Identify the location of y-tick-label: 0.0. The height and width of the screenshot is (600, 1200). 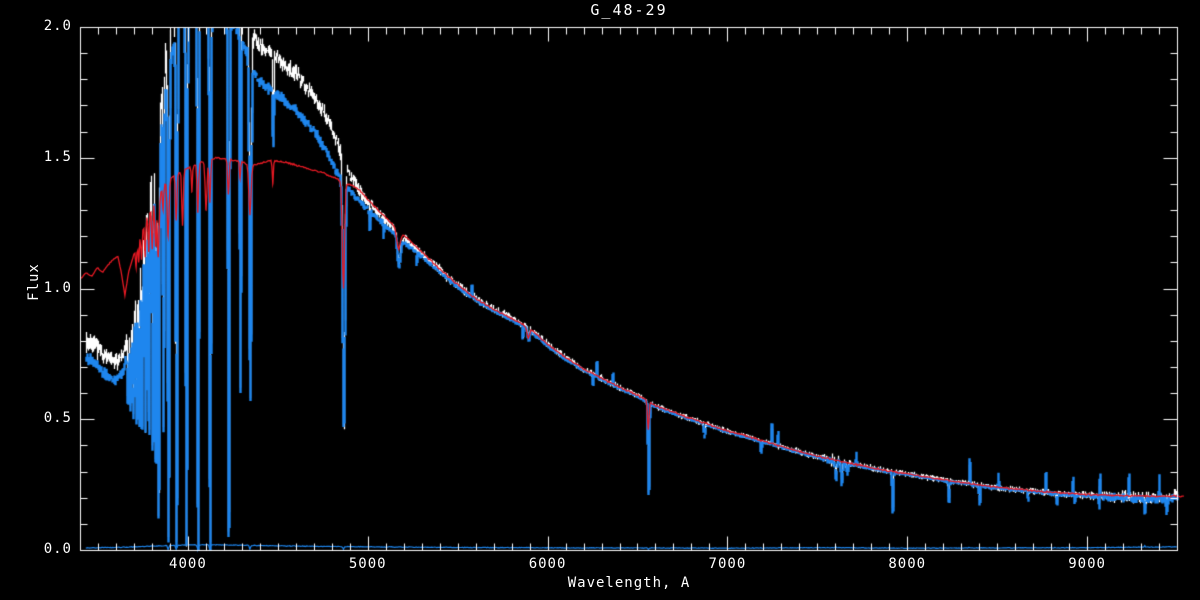
(57, 549).